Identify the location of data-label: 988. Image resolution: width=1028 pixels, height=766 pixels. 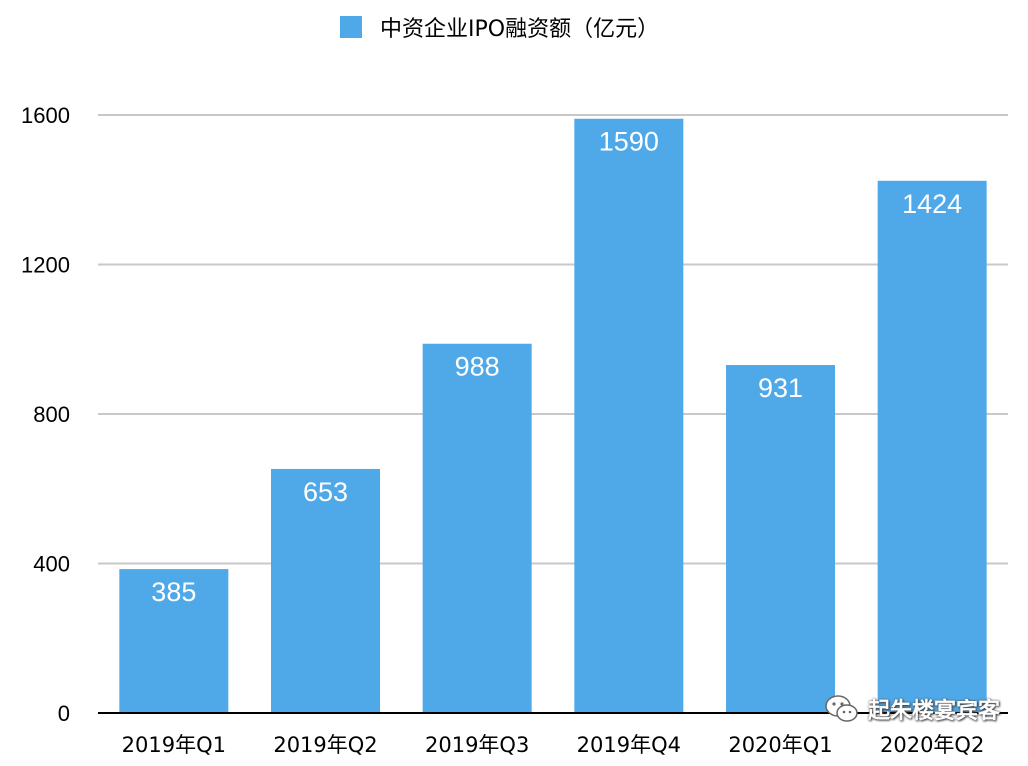
(477, 367).